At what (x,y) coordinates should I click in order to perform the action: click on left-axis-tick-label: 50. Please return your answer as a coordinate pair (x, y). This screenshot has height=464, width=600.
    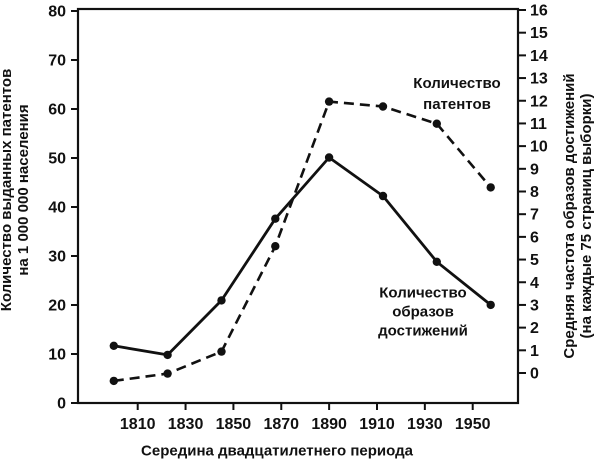
    Looking at the image, I should click on (57, 159).